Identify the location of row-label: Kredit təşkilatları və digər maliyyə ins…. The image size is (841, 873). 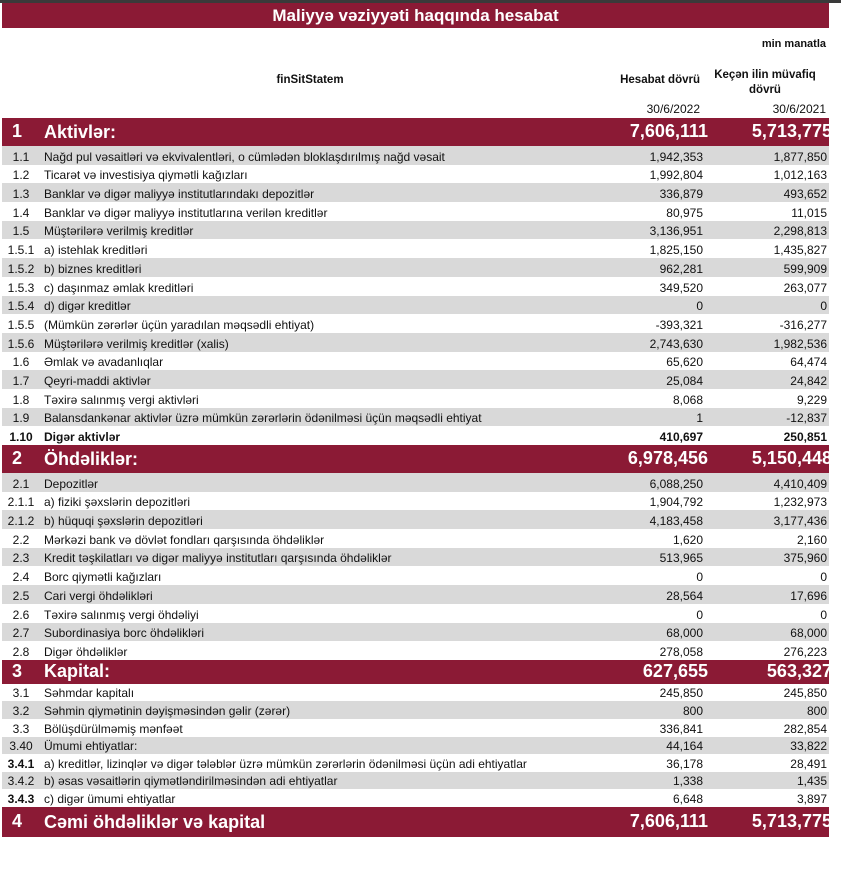
(218, 558).